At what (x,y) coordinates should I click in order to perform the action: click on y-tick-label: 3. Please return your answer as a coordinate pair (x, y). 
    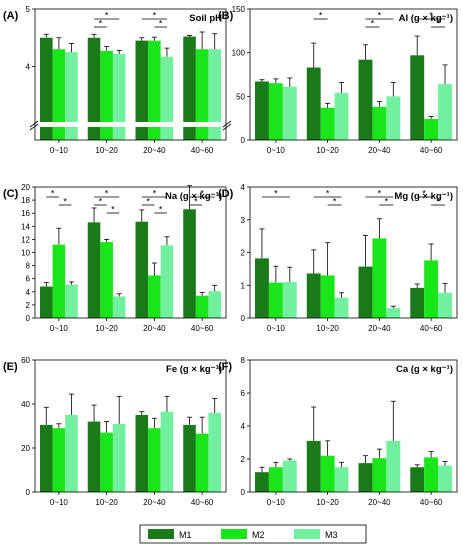
    Looking at the image, I should click on (243, 220).